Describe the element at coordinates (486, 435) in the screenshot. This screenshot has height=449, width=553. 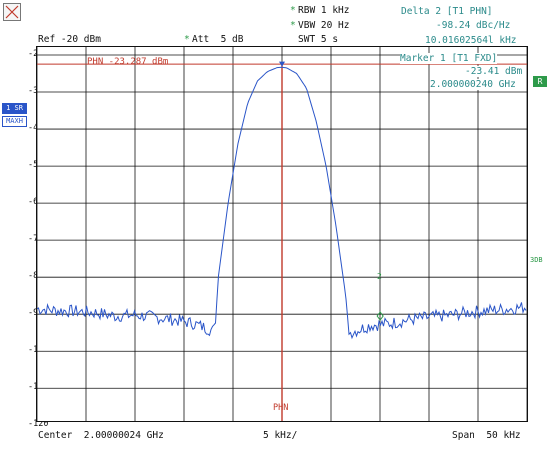
I see `frequency-span: Span 50 kHz` at that location.